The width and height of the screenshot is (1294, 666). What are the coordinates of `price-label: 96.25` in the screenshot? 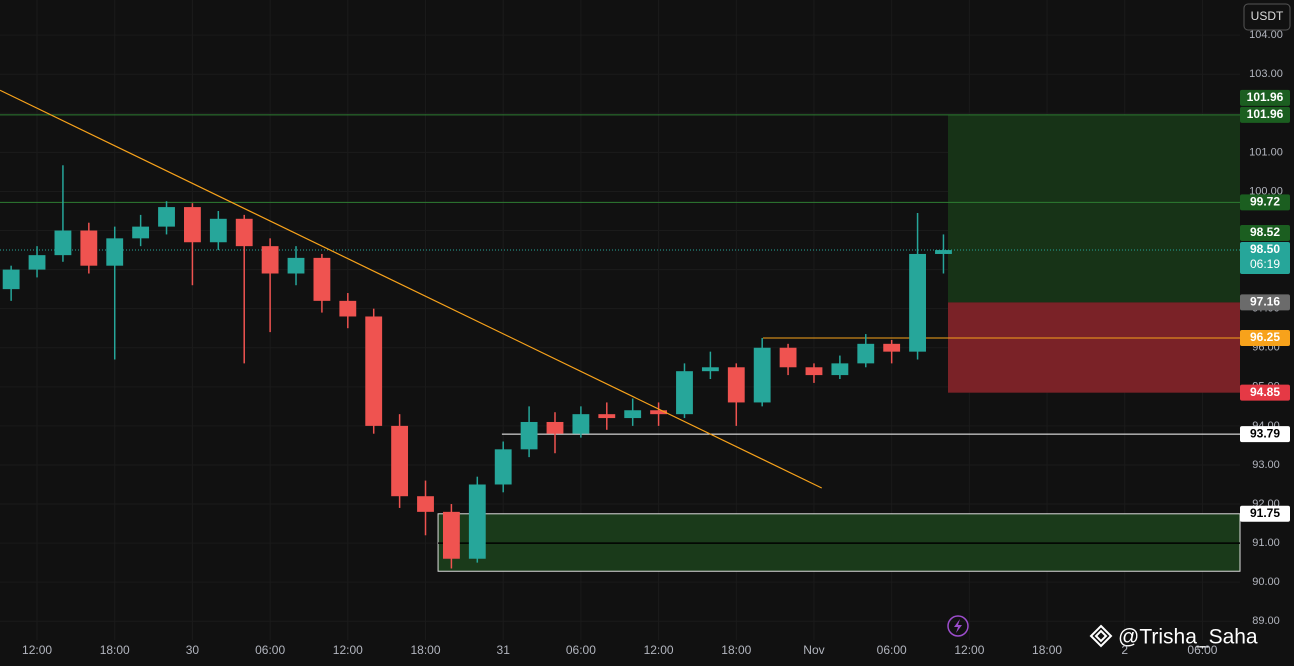 It's located at (1265, 337).